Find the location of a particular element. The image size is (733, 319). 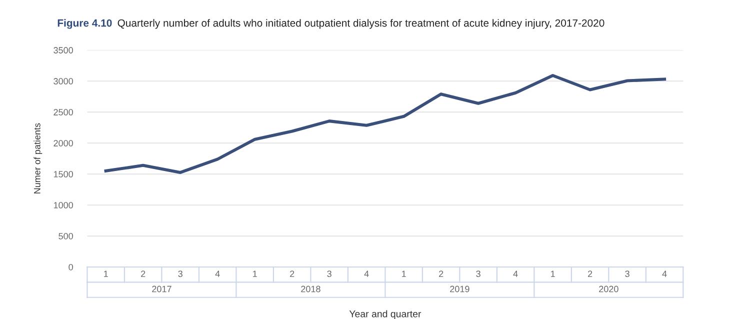

y-tick-label: 1500 is located at coordinates (63, 174).